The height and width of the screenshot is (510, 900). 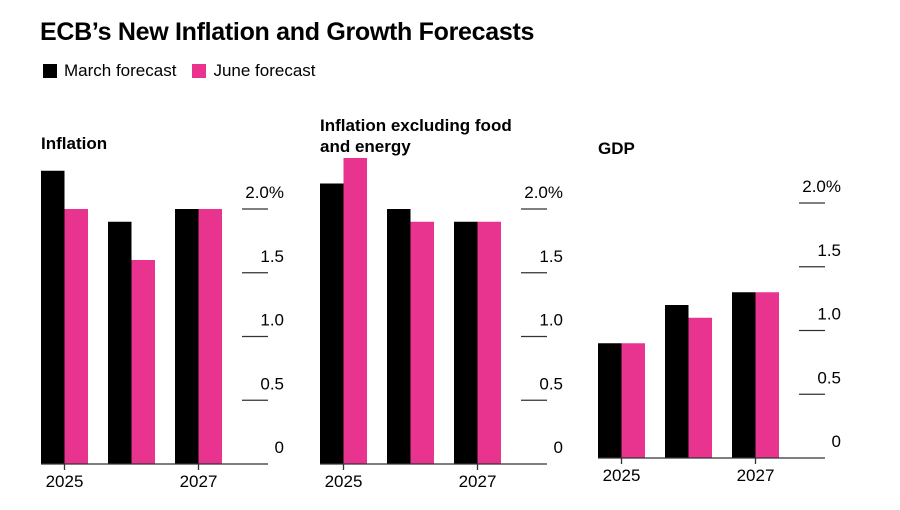 What do you see at coordinates (187, 71) in the screenshot?
I see `legend: March forecast June forecast` at bounding box center [187, 71].